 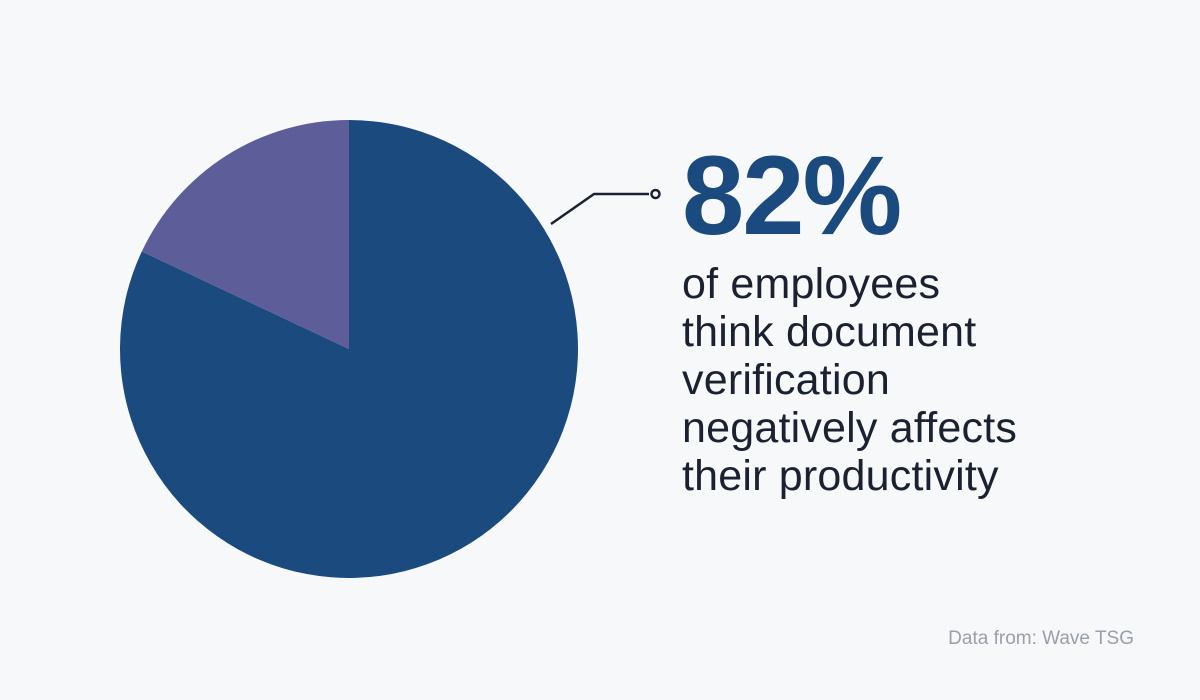 I want to click on leader-line-dot, so click(x=655, y=194).